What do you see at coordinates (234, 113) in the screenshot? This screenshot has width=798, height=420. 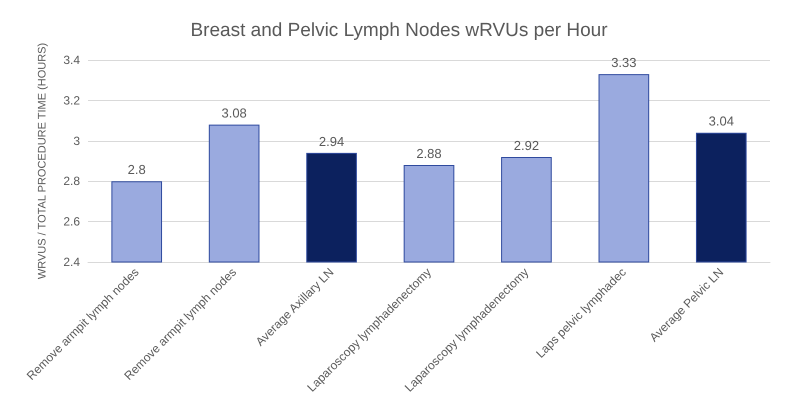 I see `data-label: 3.08` at bounding box center [234, 113].